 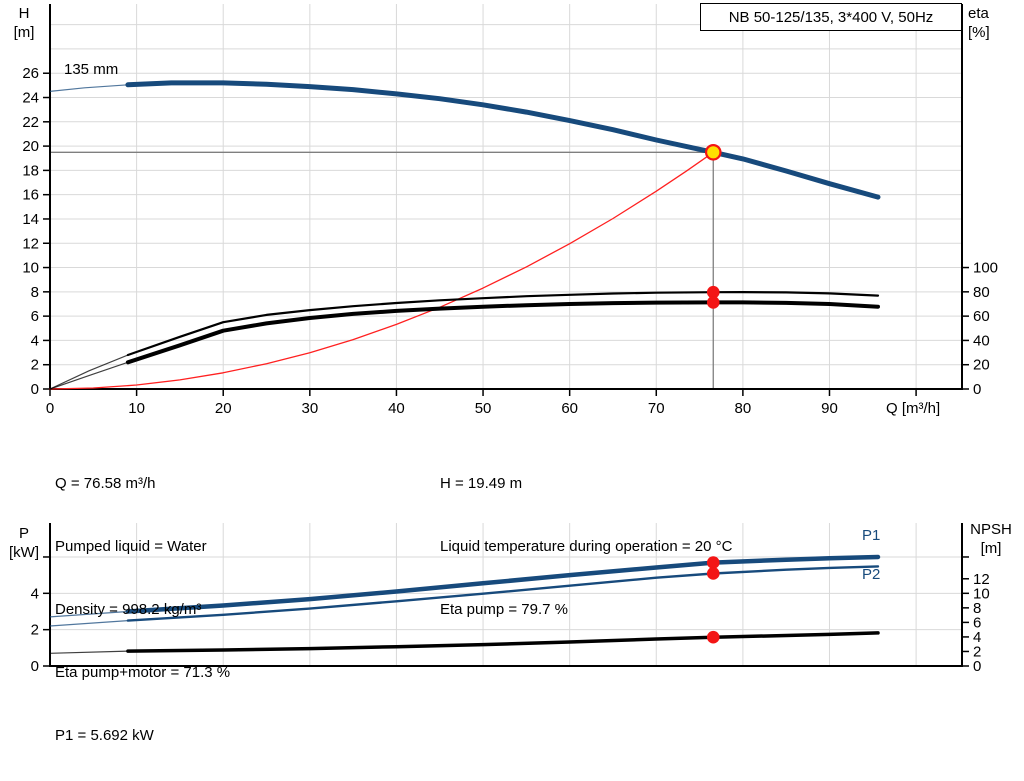 What do you see at coordinates (24, 32) in the screenshot?
I see `h-axis-label-unit: [m]` at bounding box center [24, 32].